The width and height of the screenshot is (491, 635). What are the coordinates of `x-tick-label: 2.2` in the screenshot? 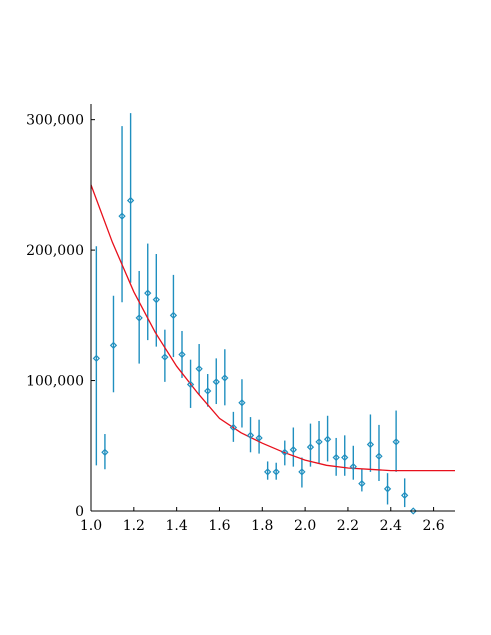 It's located at (348, 526).